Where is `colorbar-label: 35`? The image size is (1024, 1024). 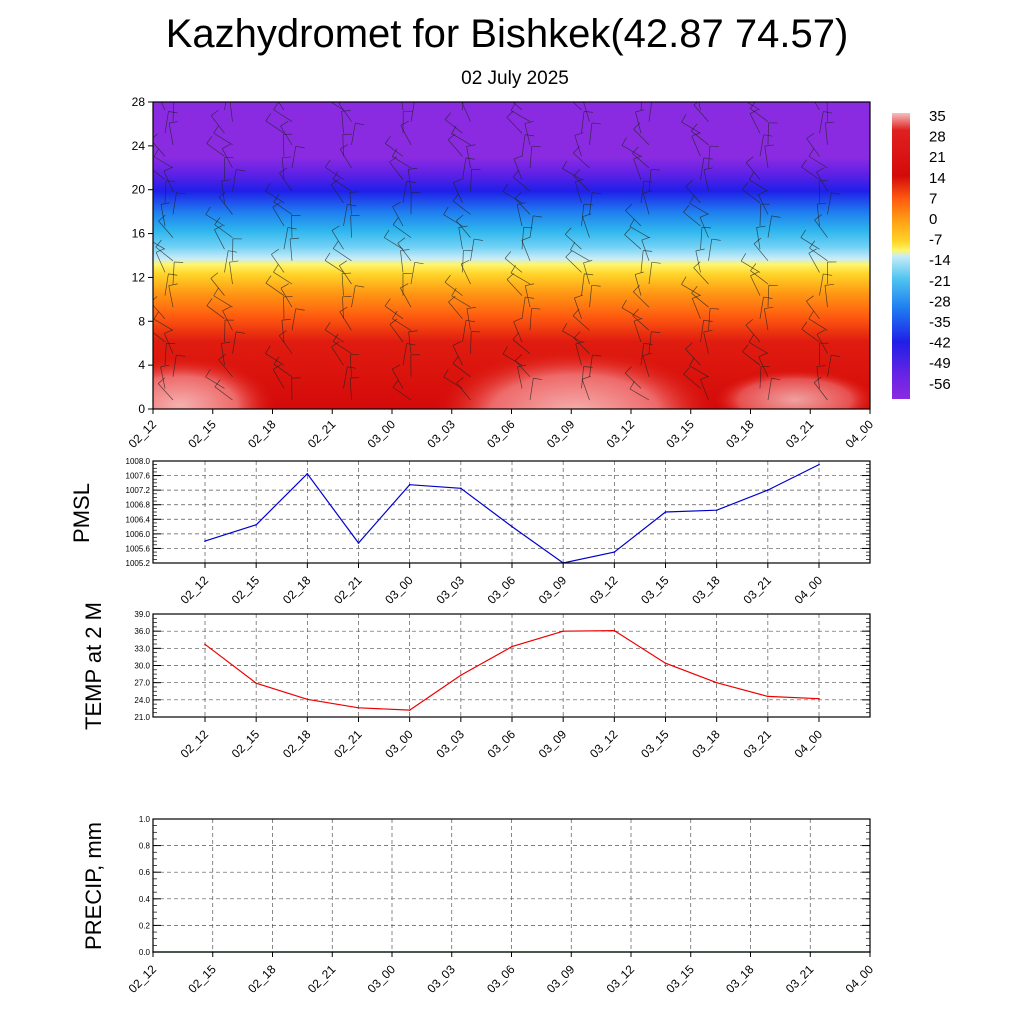
colorbar-label: 35 is located at coordinates (937, 116).